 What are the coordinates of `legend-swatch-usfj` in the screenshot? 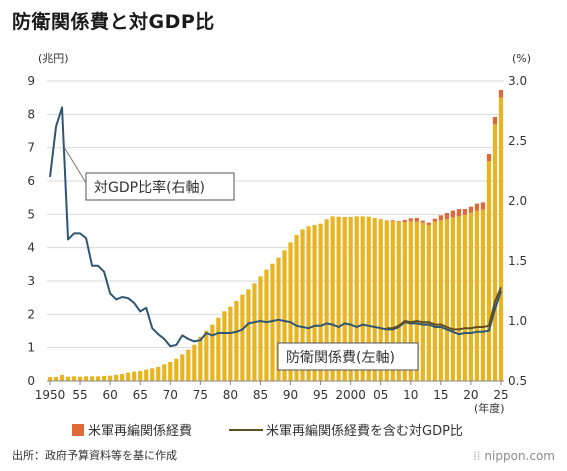 It's located at (78, 430).